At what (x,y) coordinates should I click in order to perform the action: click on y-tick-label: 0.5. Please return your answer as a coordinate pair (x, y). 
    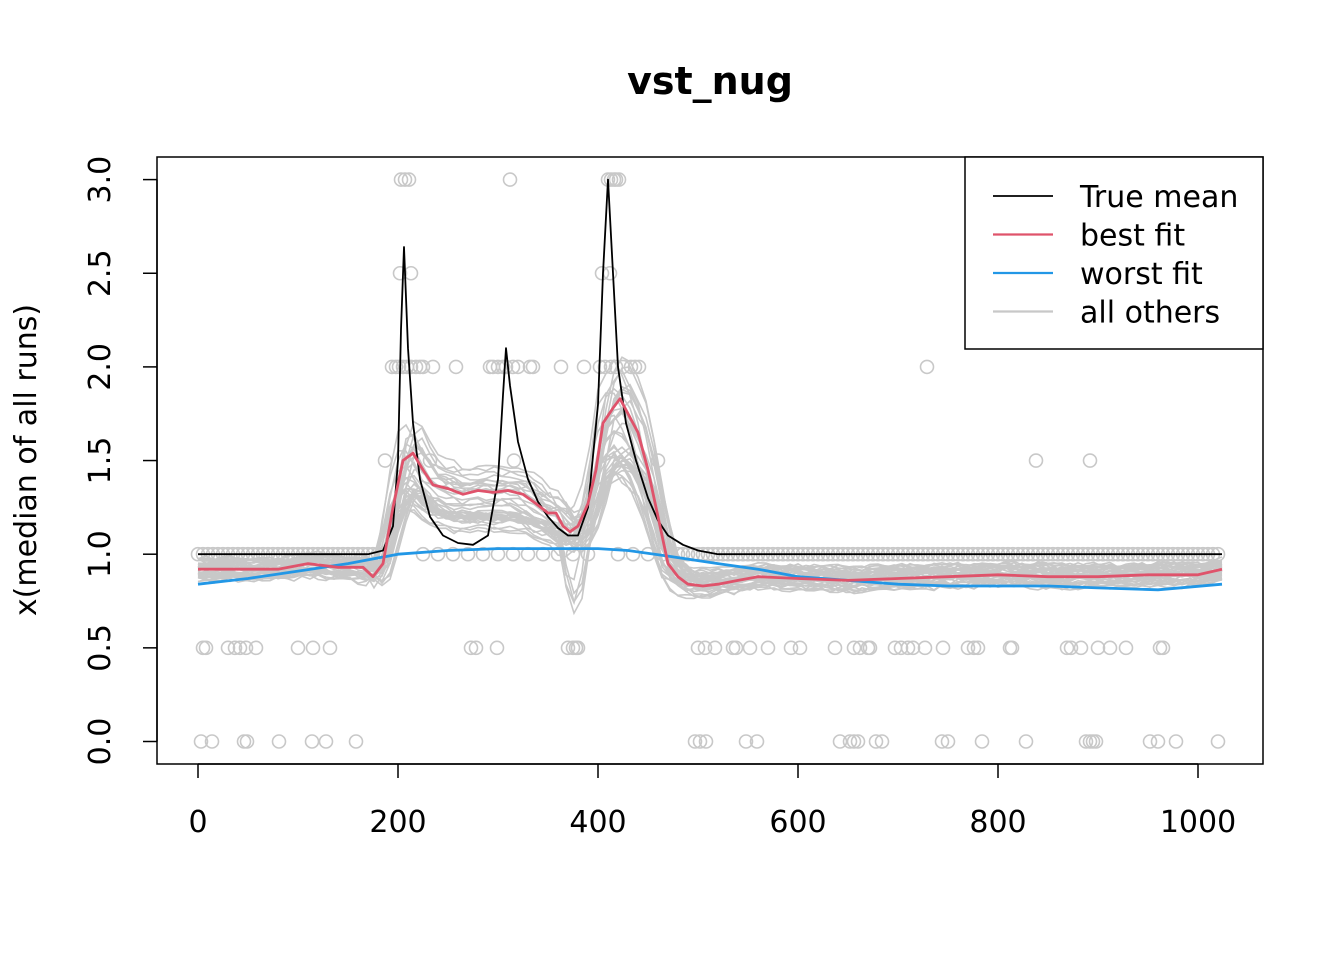
    Looking at the image, I should click on (100, 648).